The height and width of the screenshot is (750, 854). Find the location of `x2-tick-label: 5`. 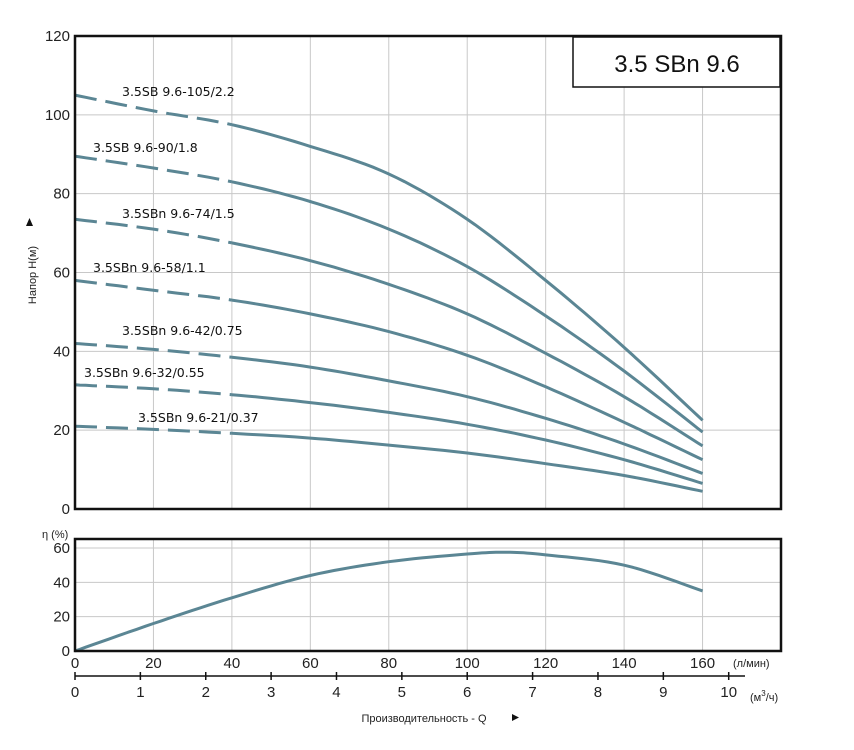

x2-tick-label: 5 is located at coordinates (402, 692).